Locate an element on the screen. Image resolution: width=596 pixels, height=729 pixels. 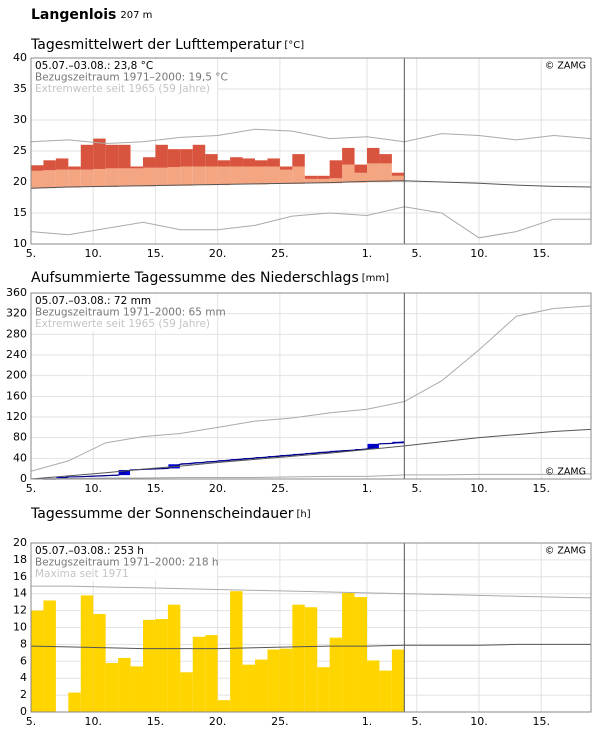
y-tick-label: 0 is located at coordinates (23, 711).